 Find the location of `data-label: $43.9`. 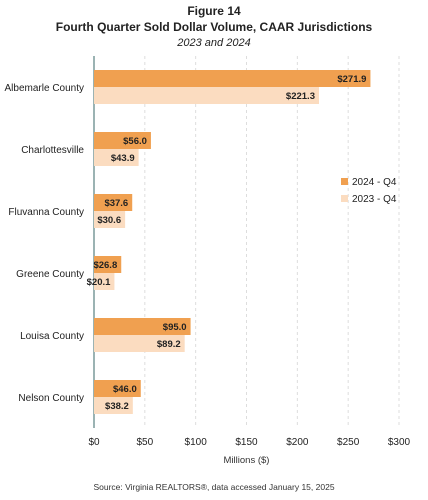

data-label: $43.9 is located at coordinates (123, 158).